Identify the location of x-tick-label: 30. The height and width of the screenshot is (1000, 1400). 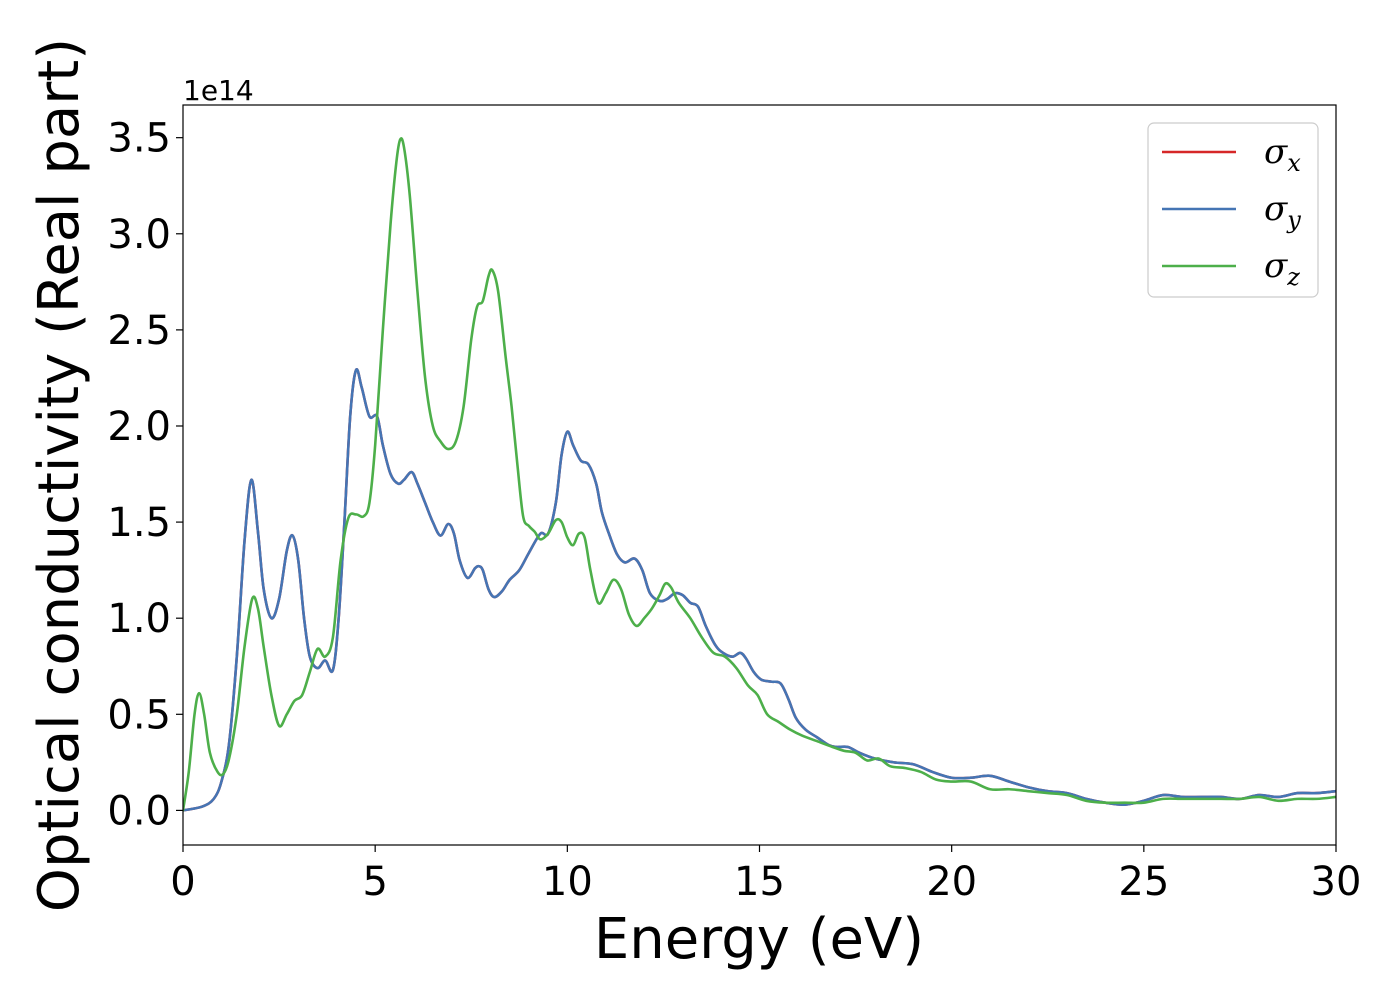
(1336, 882).